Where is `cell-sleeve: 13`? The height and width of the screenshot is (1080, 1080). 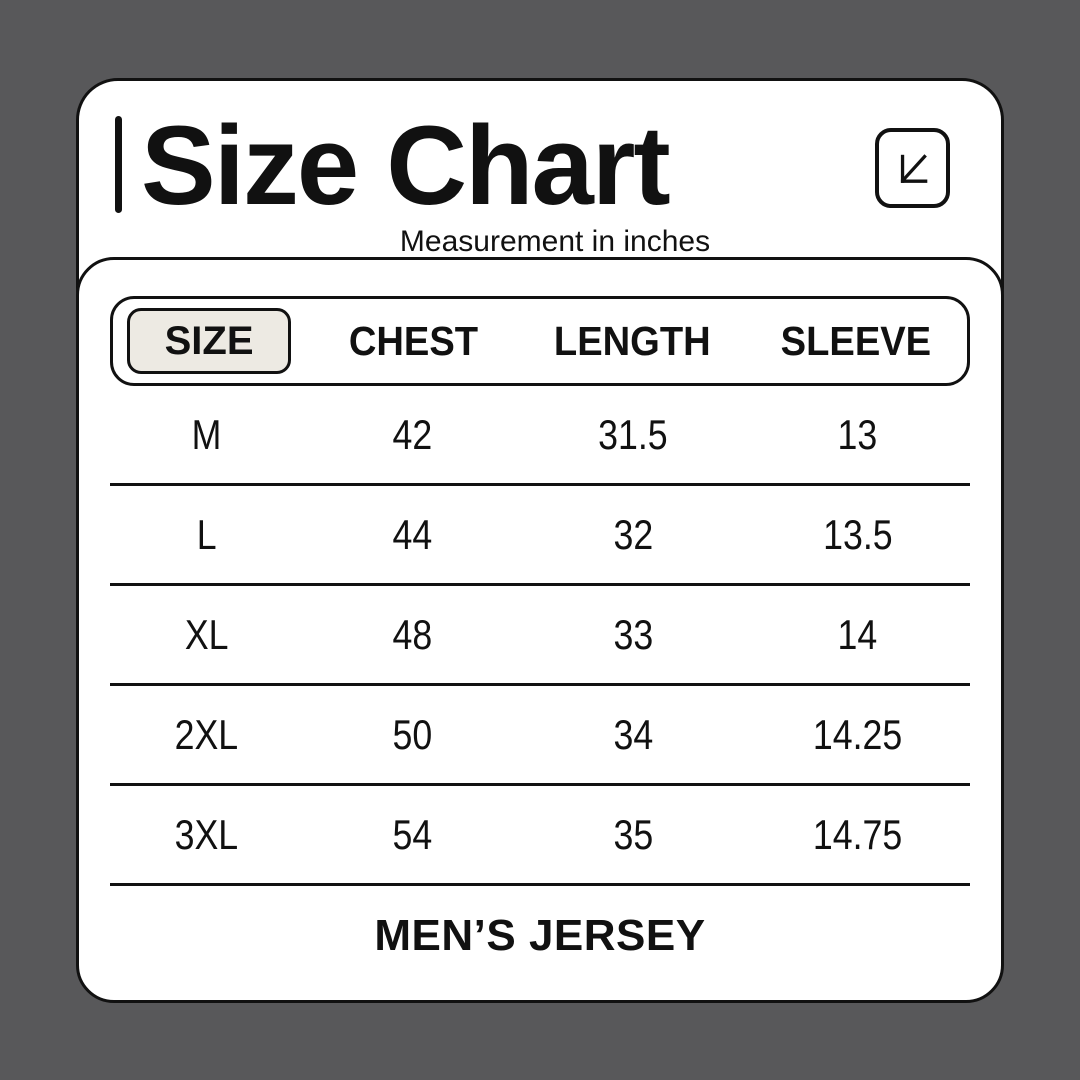
cell-sleeve: 13 is located at coordinates (857, 434).